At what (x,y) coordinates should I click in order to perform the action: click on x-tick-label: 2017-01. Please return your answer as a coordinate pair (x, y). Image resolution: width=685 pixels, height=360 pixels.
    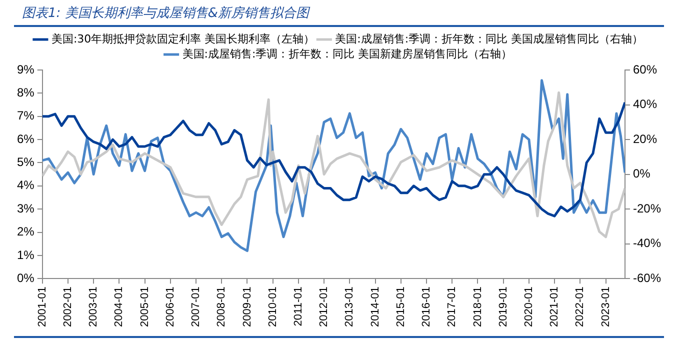
    Looking at the image, I should click on (452, 307).